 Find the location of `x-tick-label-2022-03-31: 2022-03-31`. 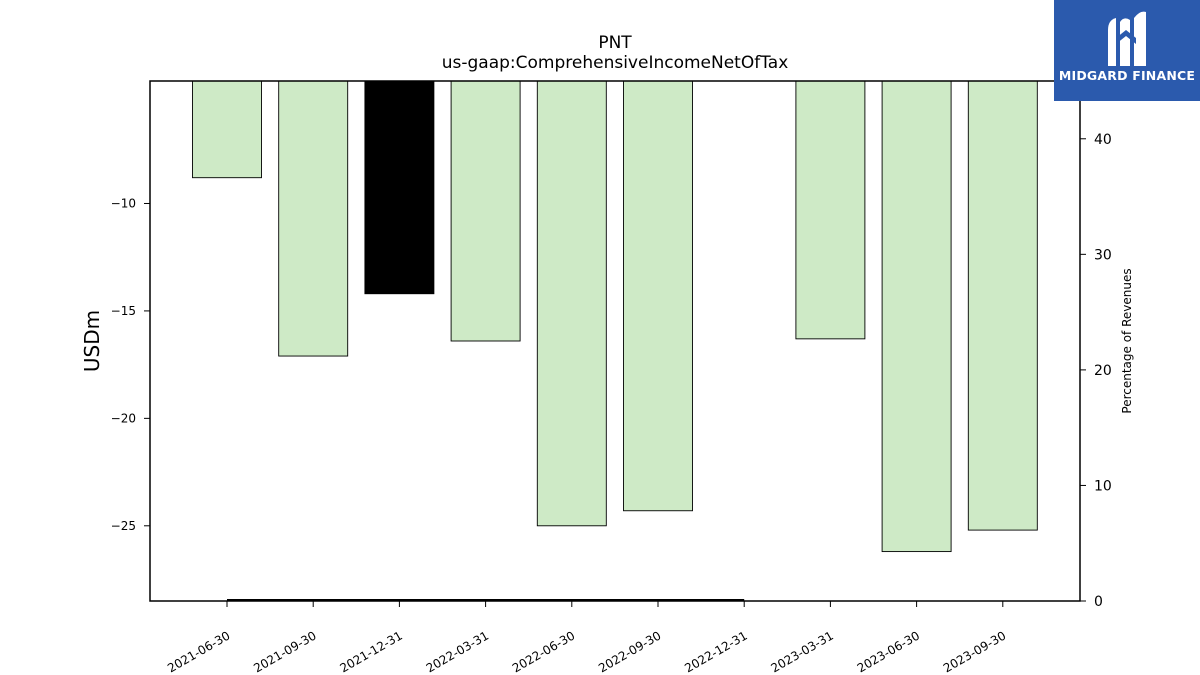

x-tick-label-2022-03-31: 2022-03-31 is located at coordinates (457, 651).